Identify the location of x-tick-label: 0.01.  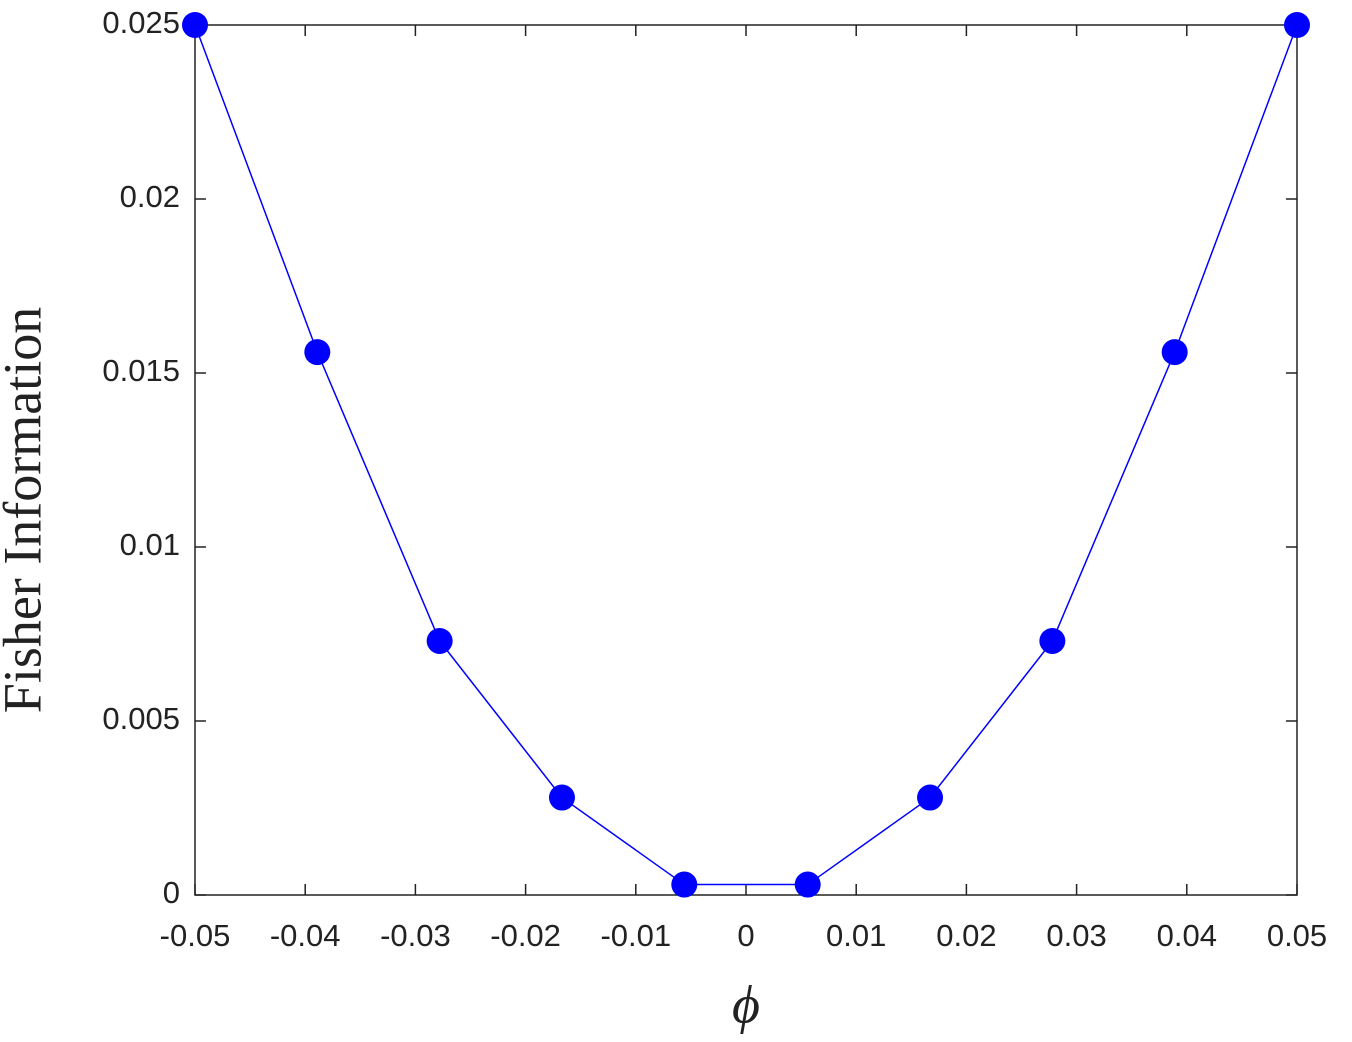
(856, 935).